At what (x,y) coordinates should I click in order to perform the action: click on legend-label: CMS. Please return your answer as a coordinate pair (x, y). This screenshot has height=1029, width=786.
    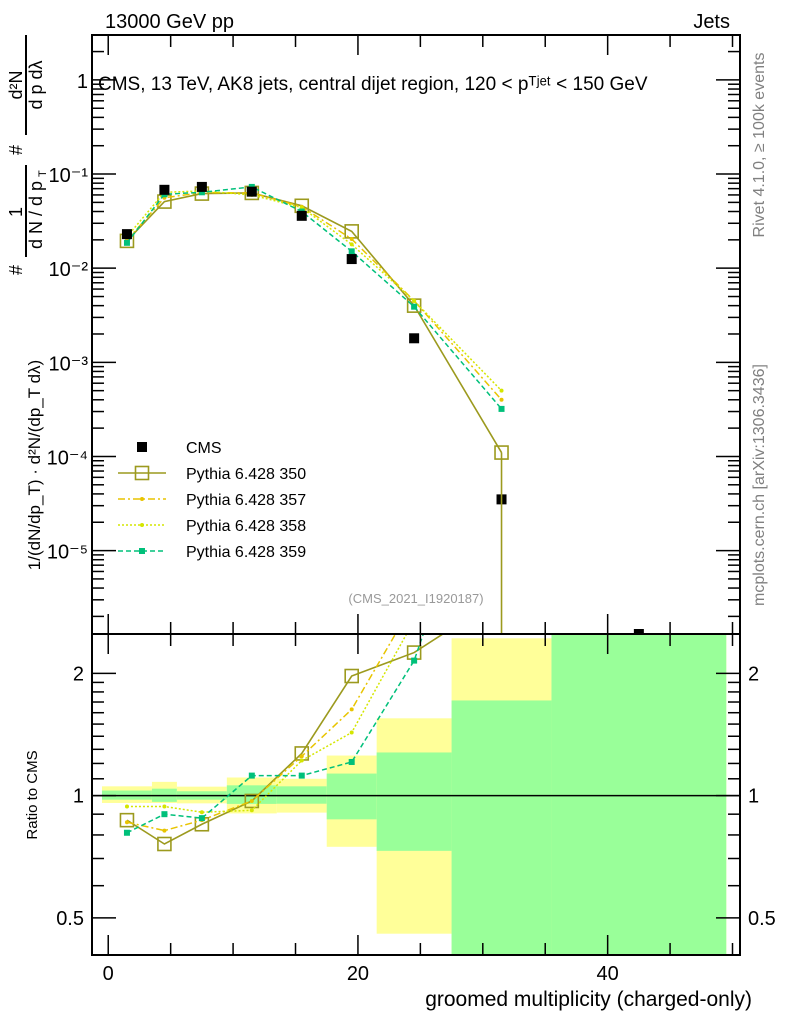
    Looking at the image, I should click on (204, 448).